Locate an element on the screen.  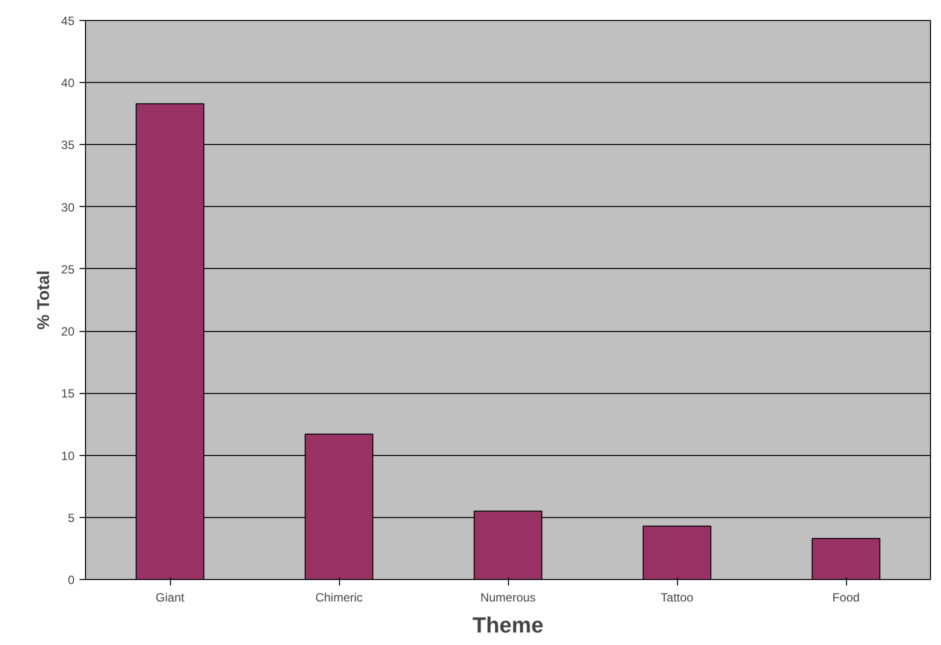
y-tick-label: 10 is located at coordinates (68, 455).